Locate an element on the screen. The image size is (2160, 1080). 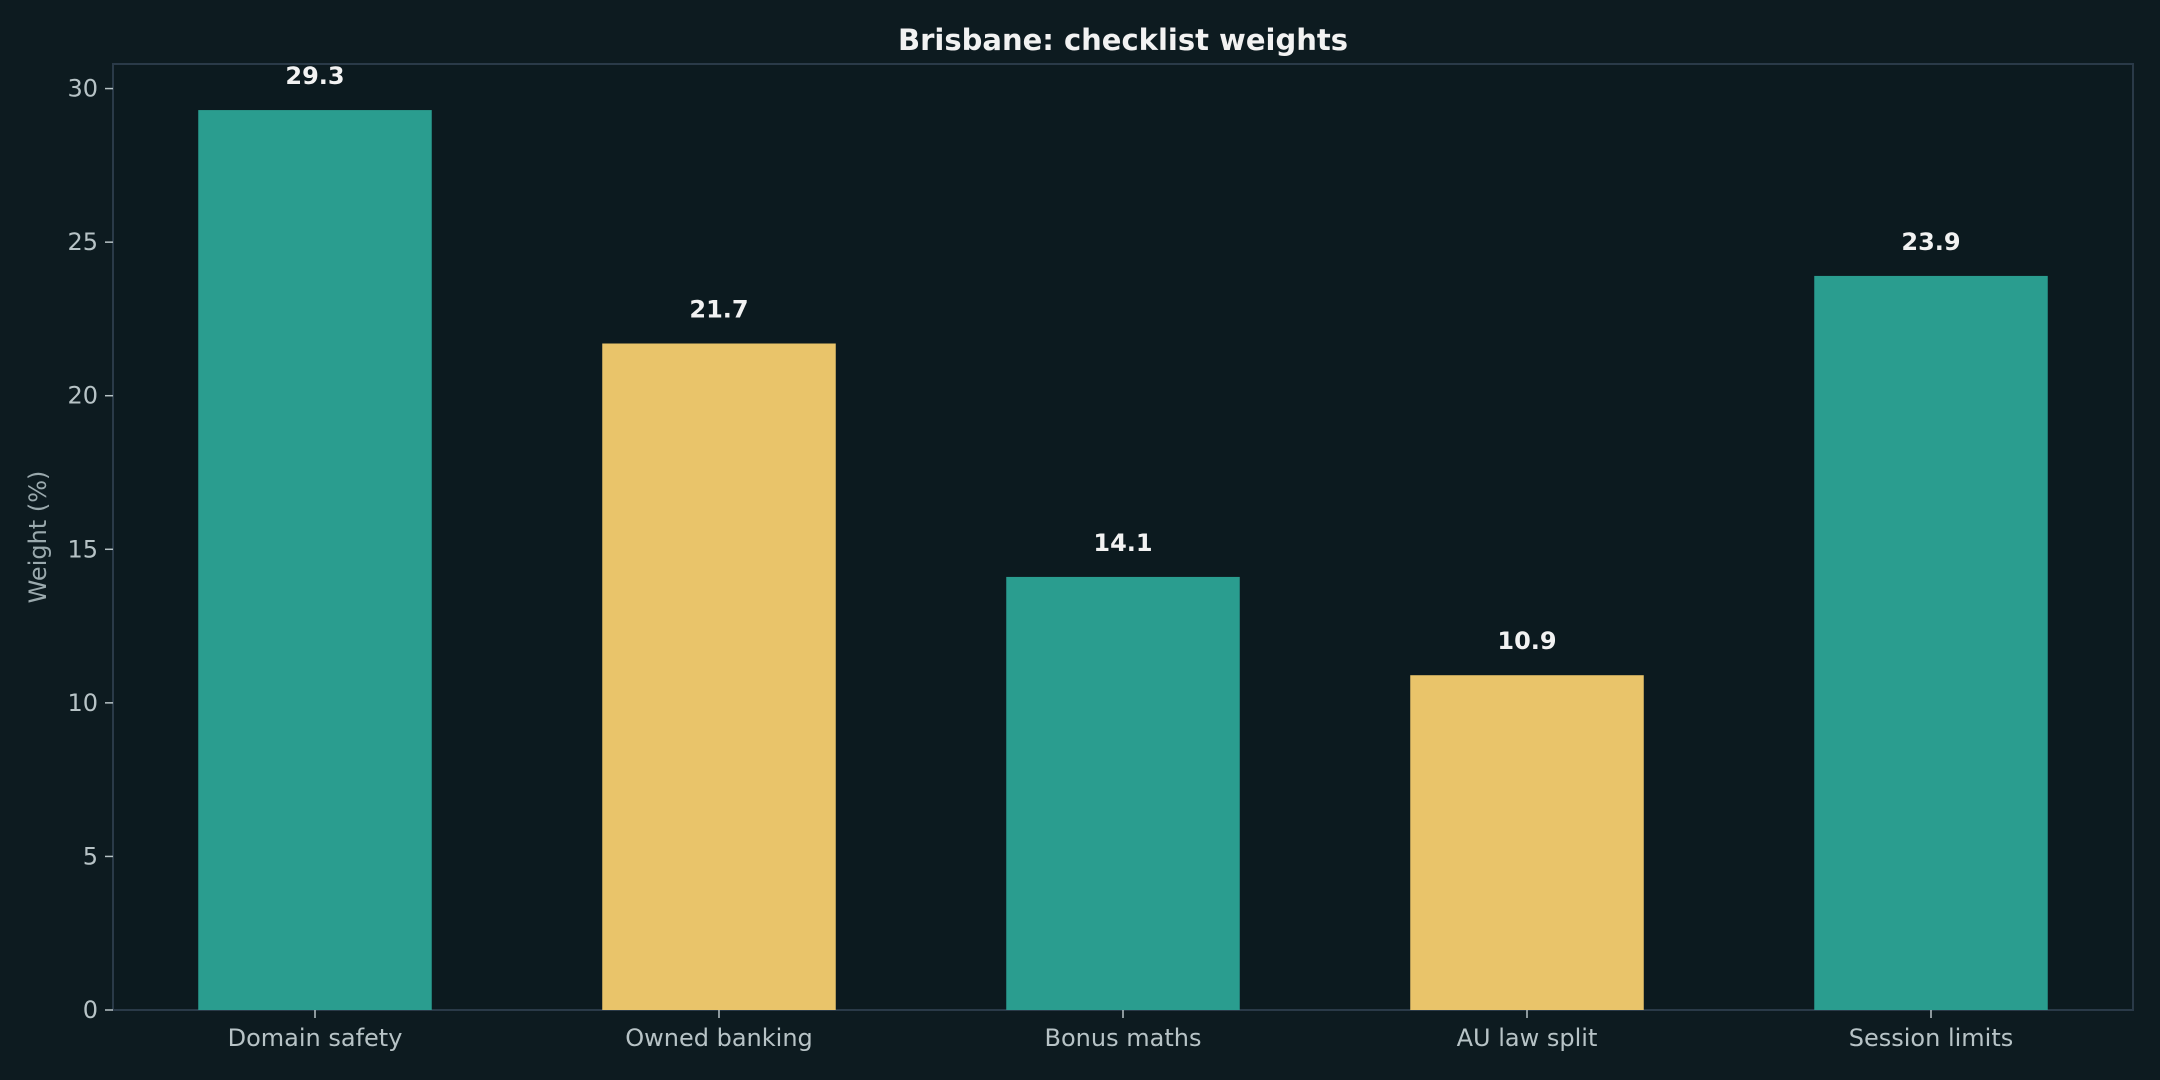
y-tick-label: 30 is located at coordinates (82, 89).